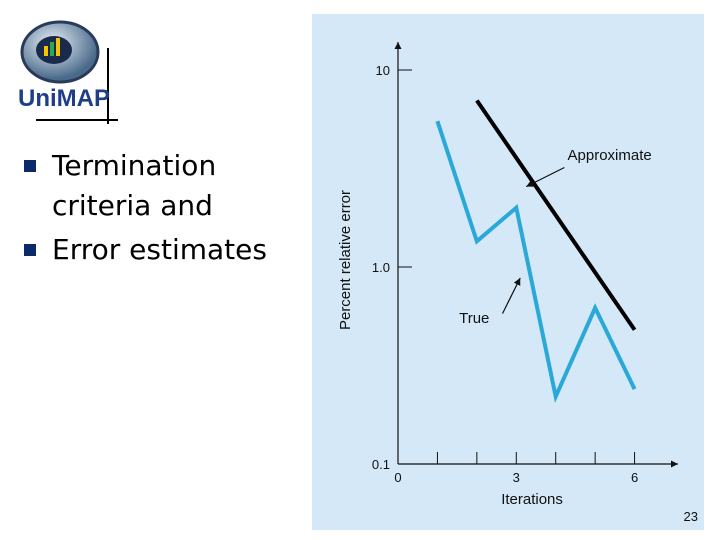 The height and width of the screenshot is (540, 720). What do you see at coordinates (474, 318) in the screenshot?
I see `annotation-true-label: True` at bounding box center [474, 318].